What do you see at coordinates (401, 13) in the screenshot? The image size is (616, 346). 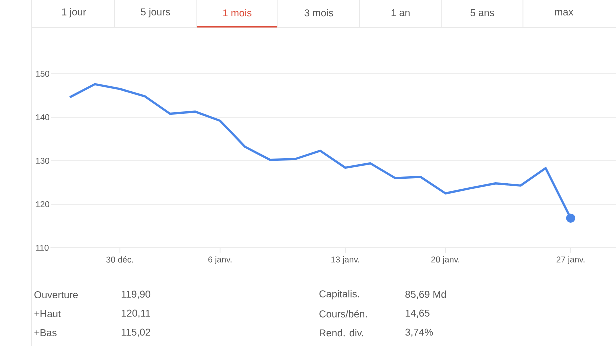 I see `text: 1 an` at bounding box center [401, 13].